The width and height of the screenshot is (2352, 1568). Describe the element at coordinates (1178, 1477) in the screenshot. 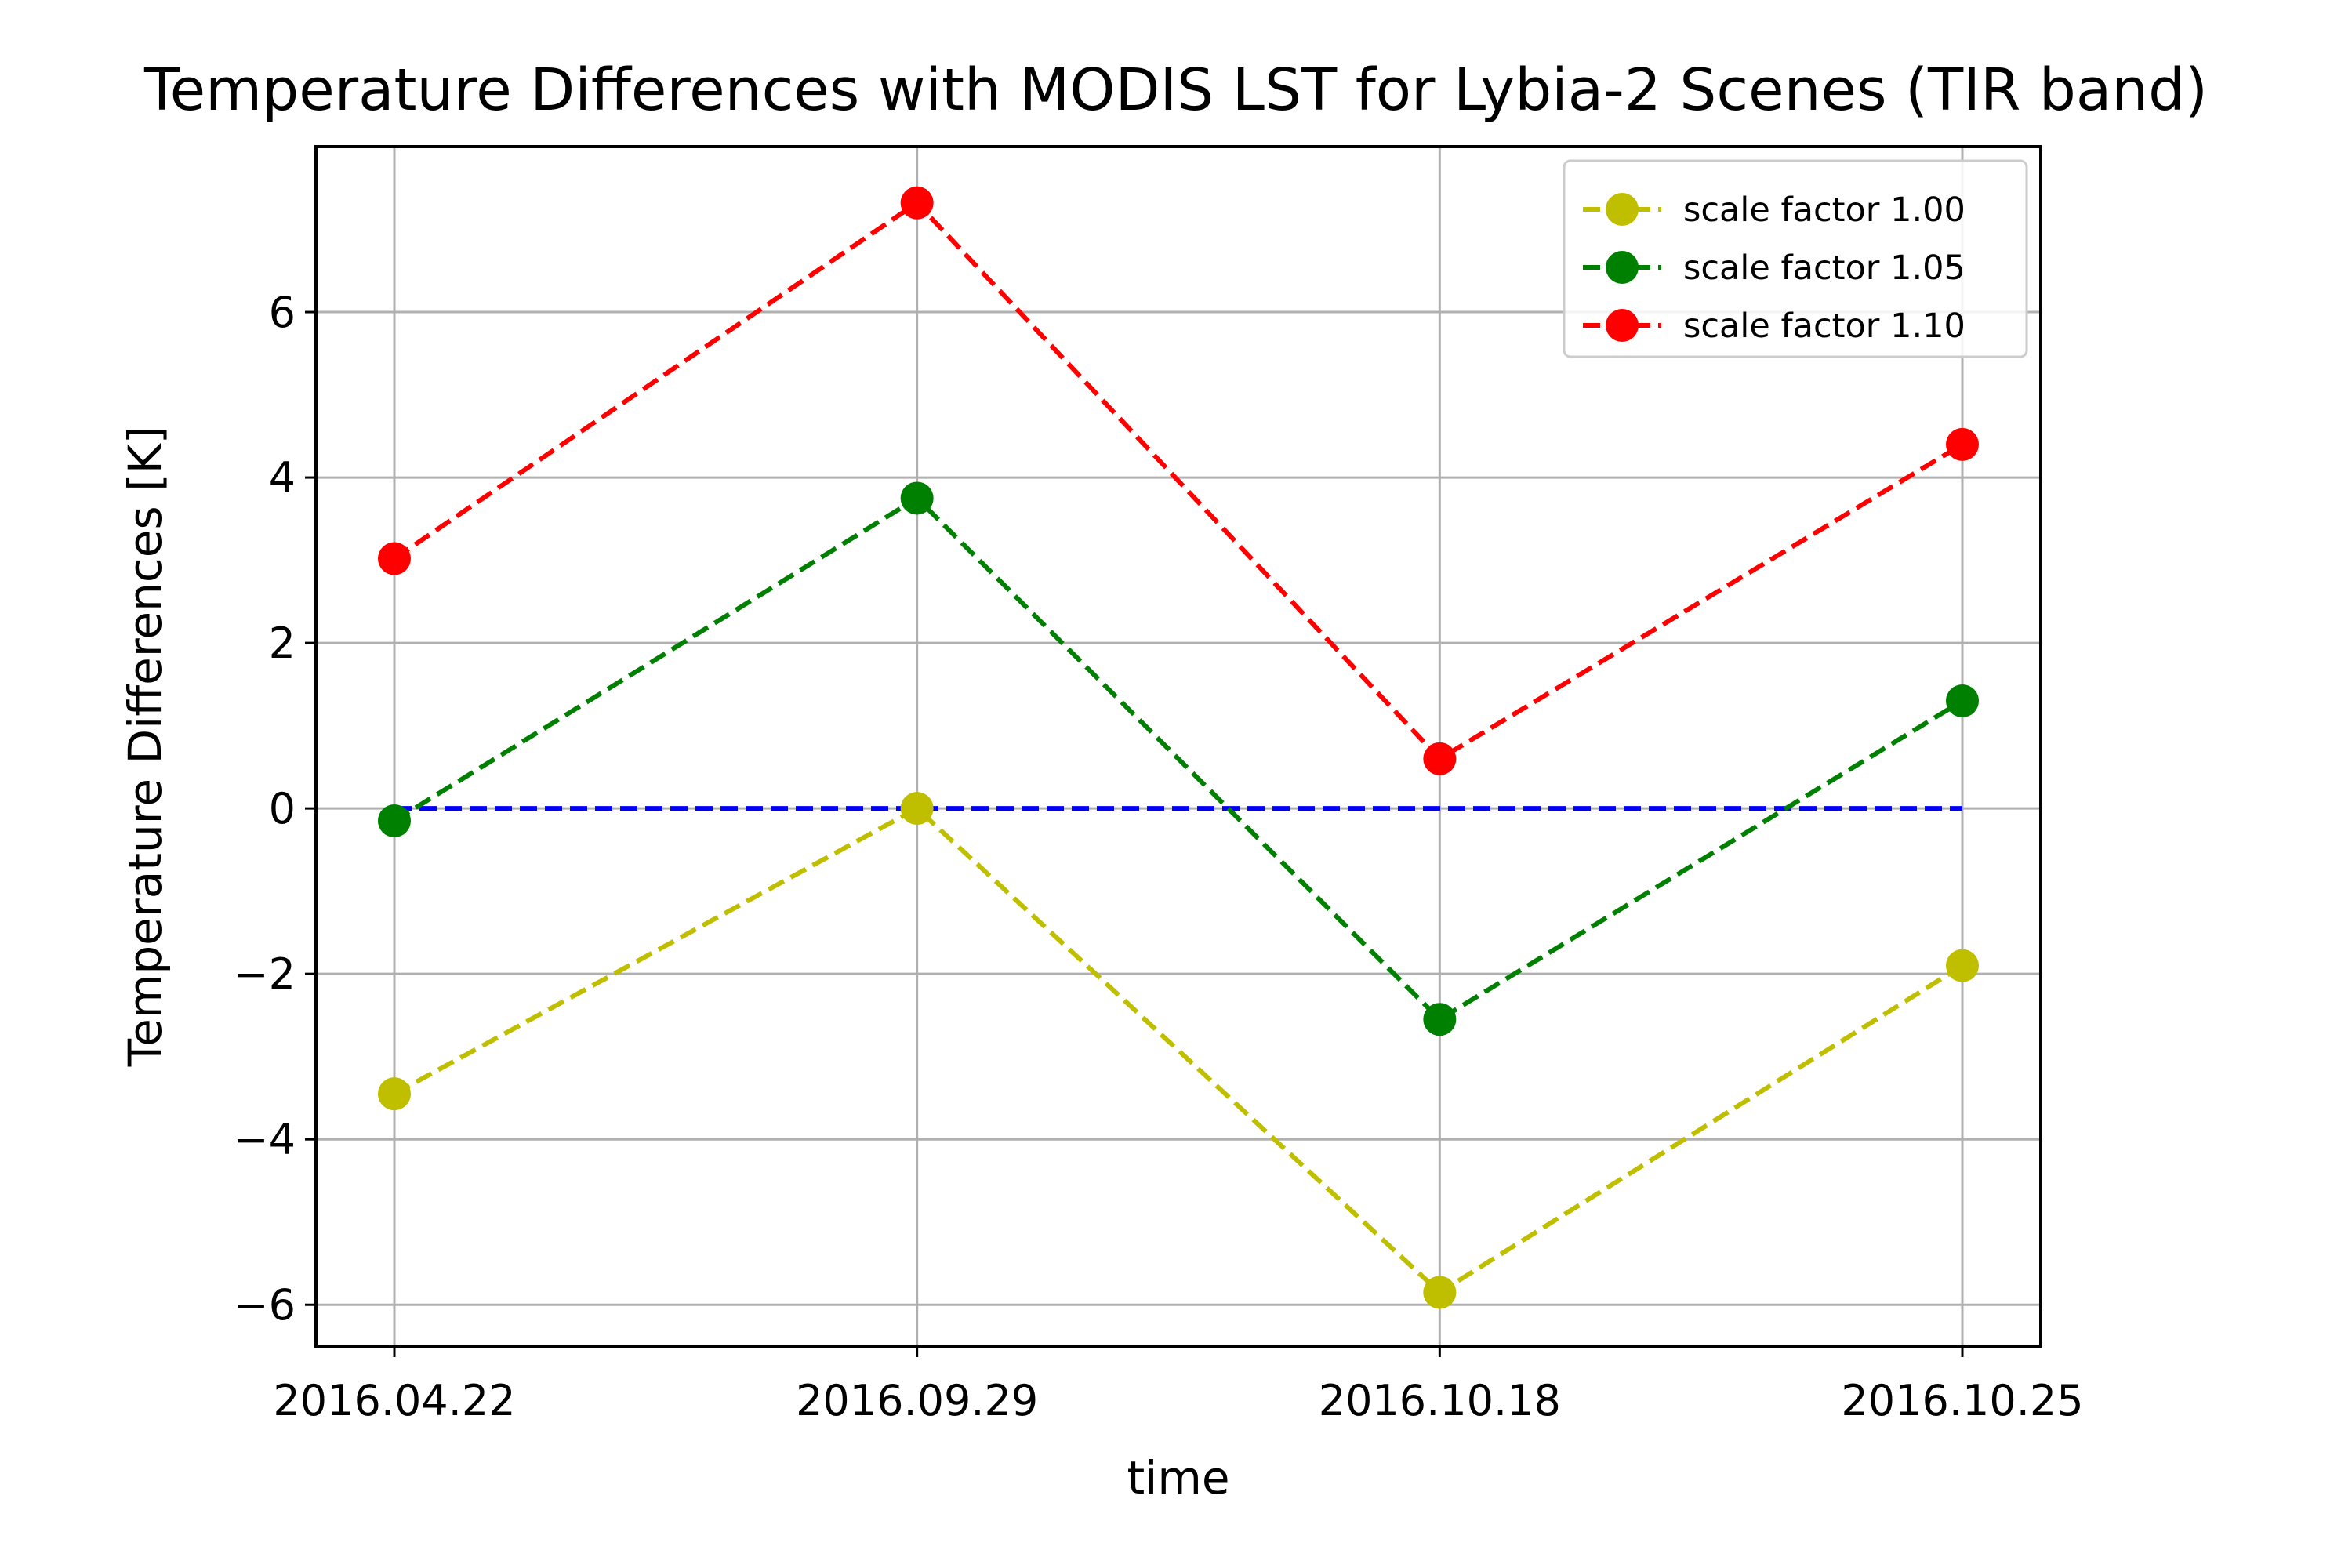

I see `x-axis-label: time` at that location.